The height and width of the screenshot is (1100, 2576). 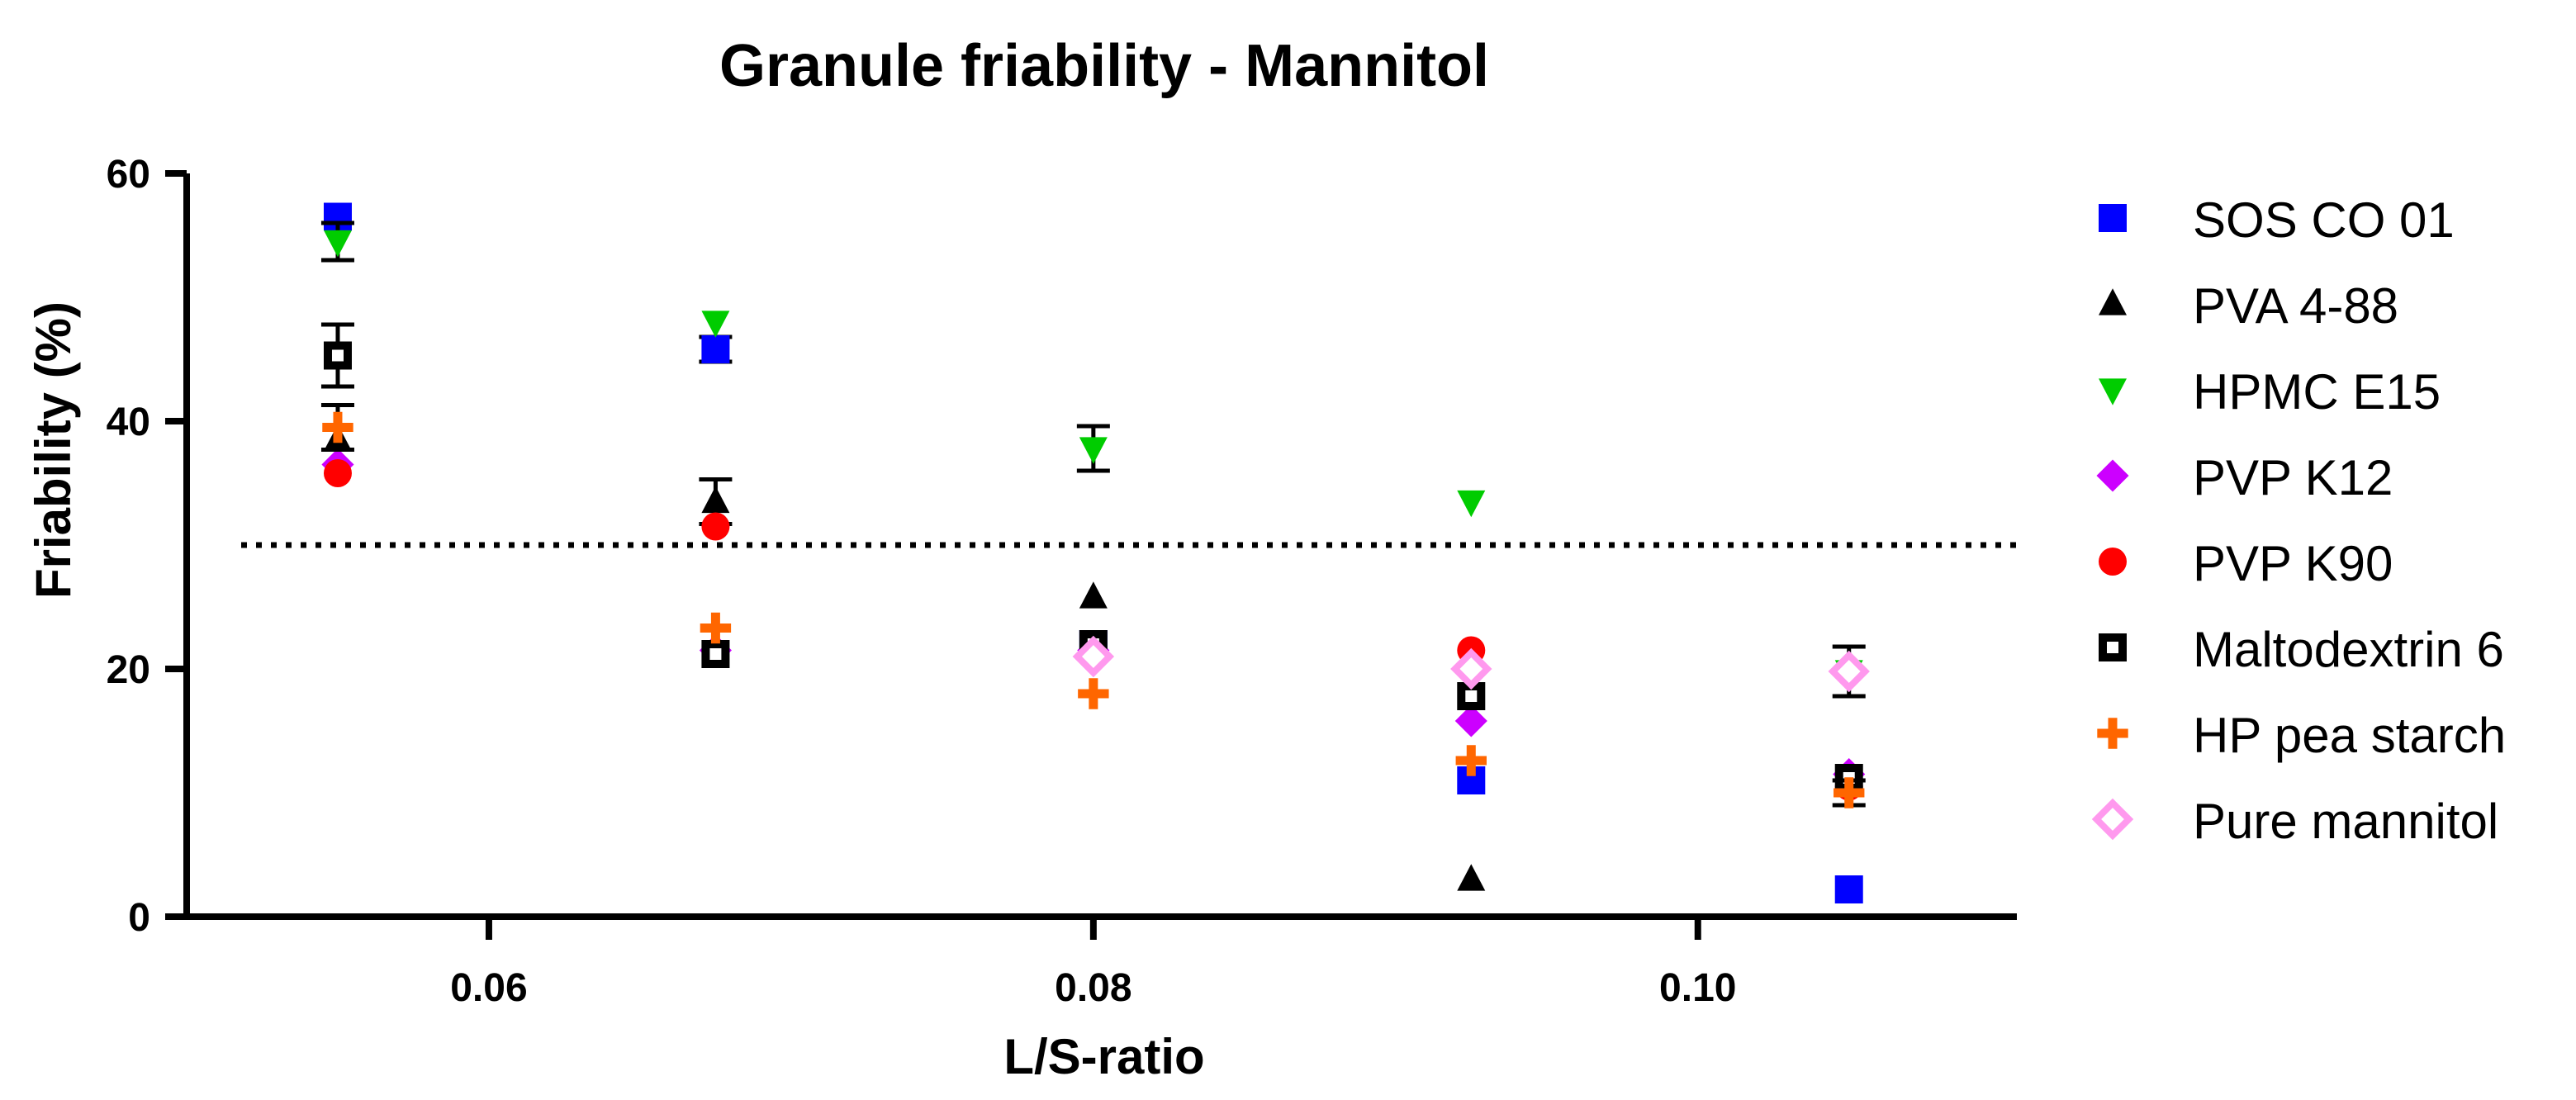 I want to click on legend-label: PVP K90, so click(x=2293, y=563).